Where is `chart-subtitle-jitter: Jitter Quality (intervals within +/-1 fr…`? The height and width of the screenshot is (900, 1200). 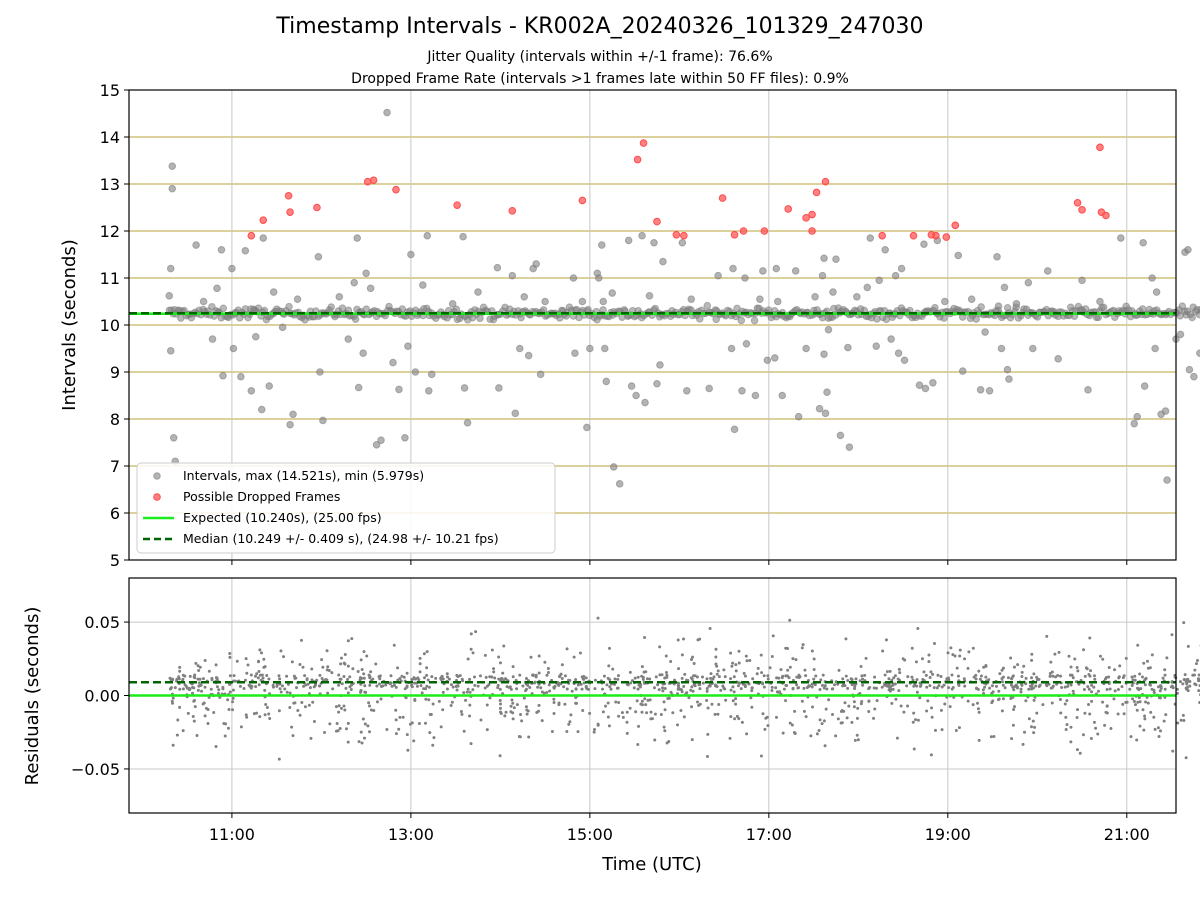 chart-subtitle-jitter: Jitter Quality (intervals within +/-1 fr… is located at coordinates (600, 57).